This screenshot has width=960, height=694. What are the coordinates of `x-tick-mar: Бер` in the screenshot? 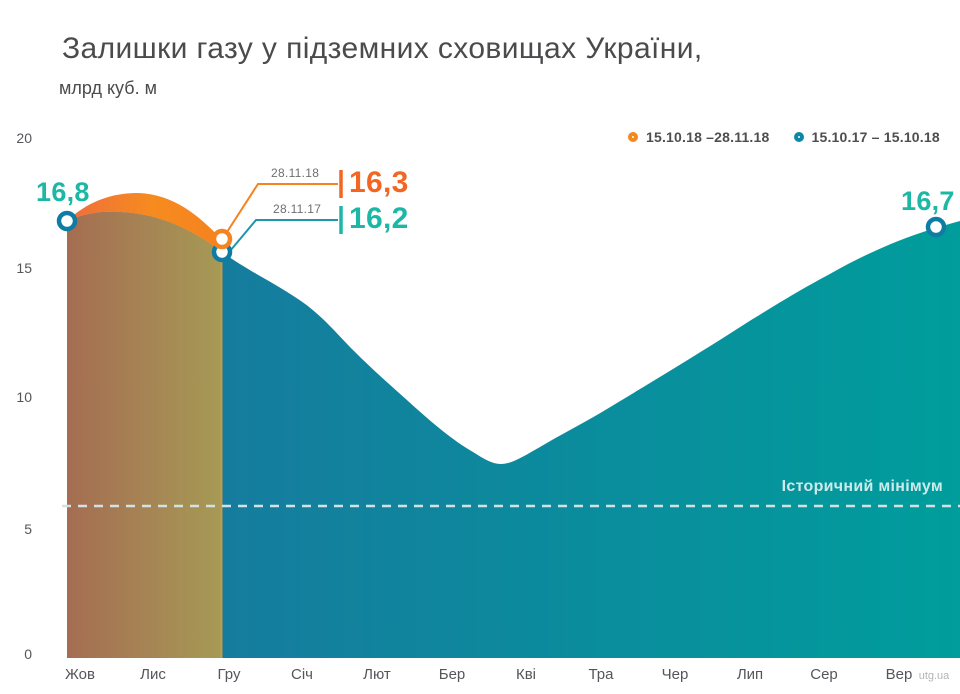 It's located at (452, 674).